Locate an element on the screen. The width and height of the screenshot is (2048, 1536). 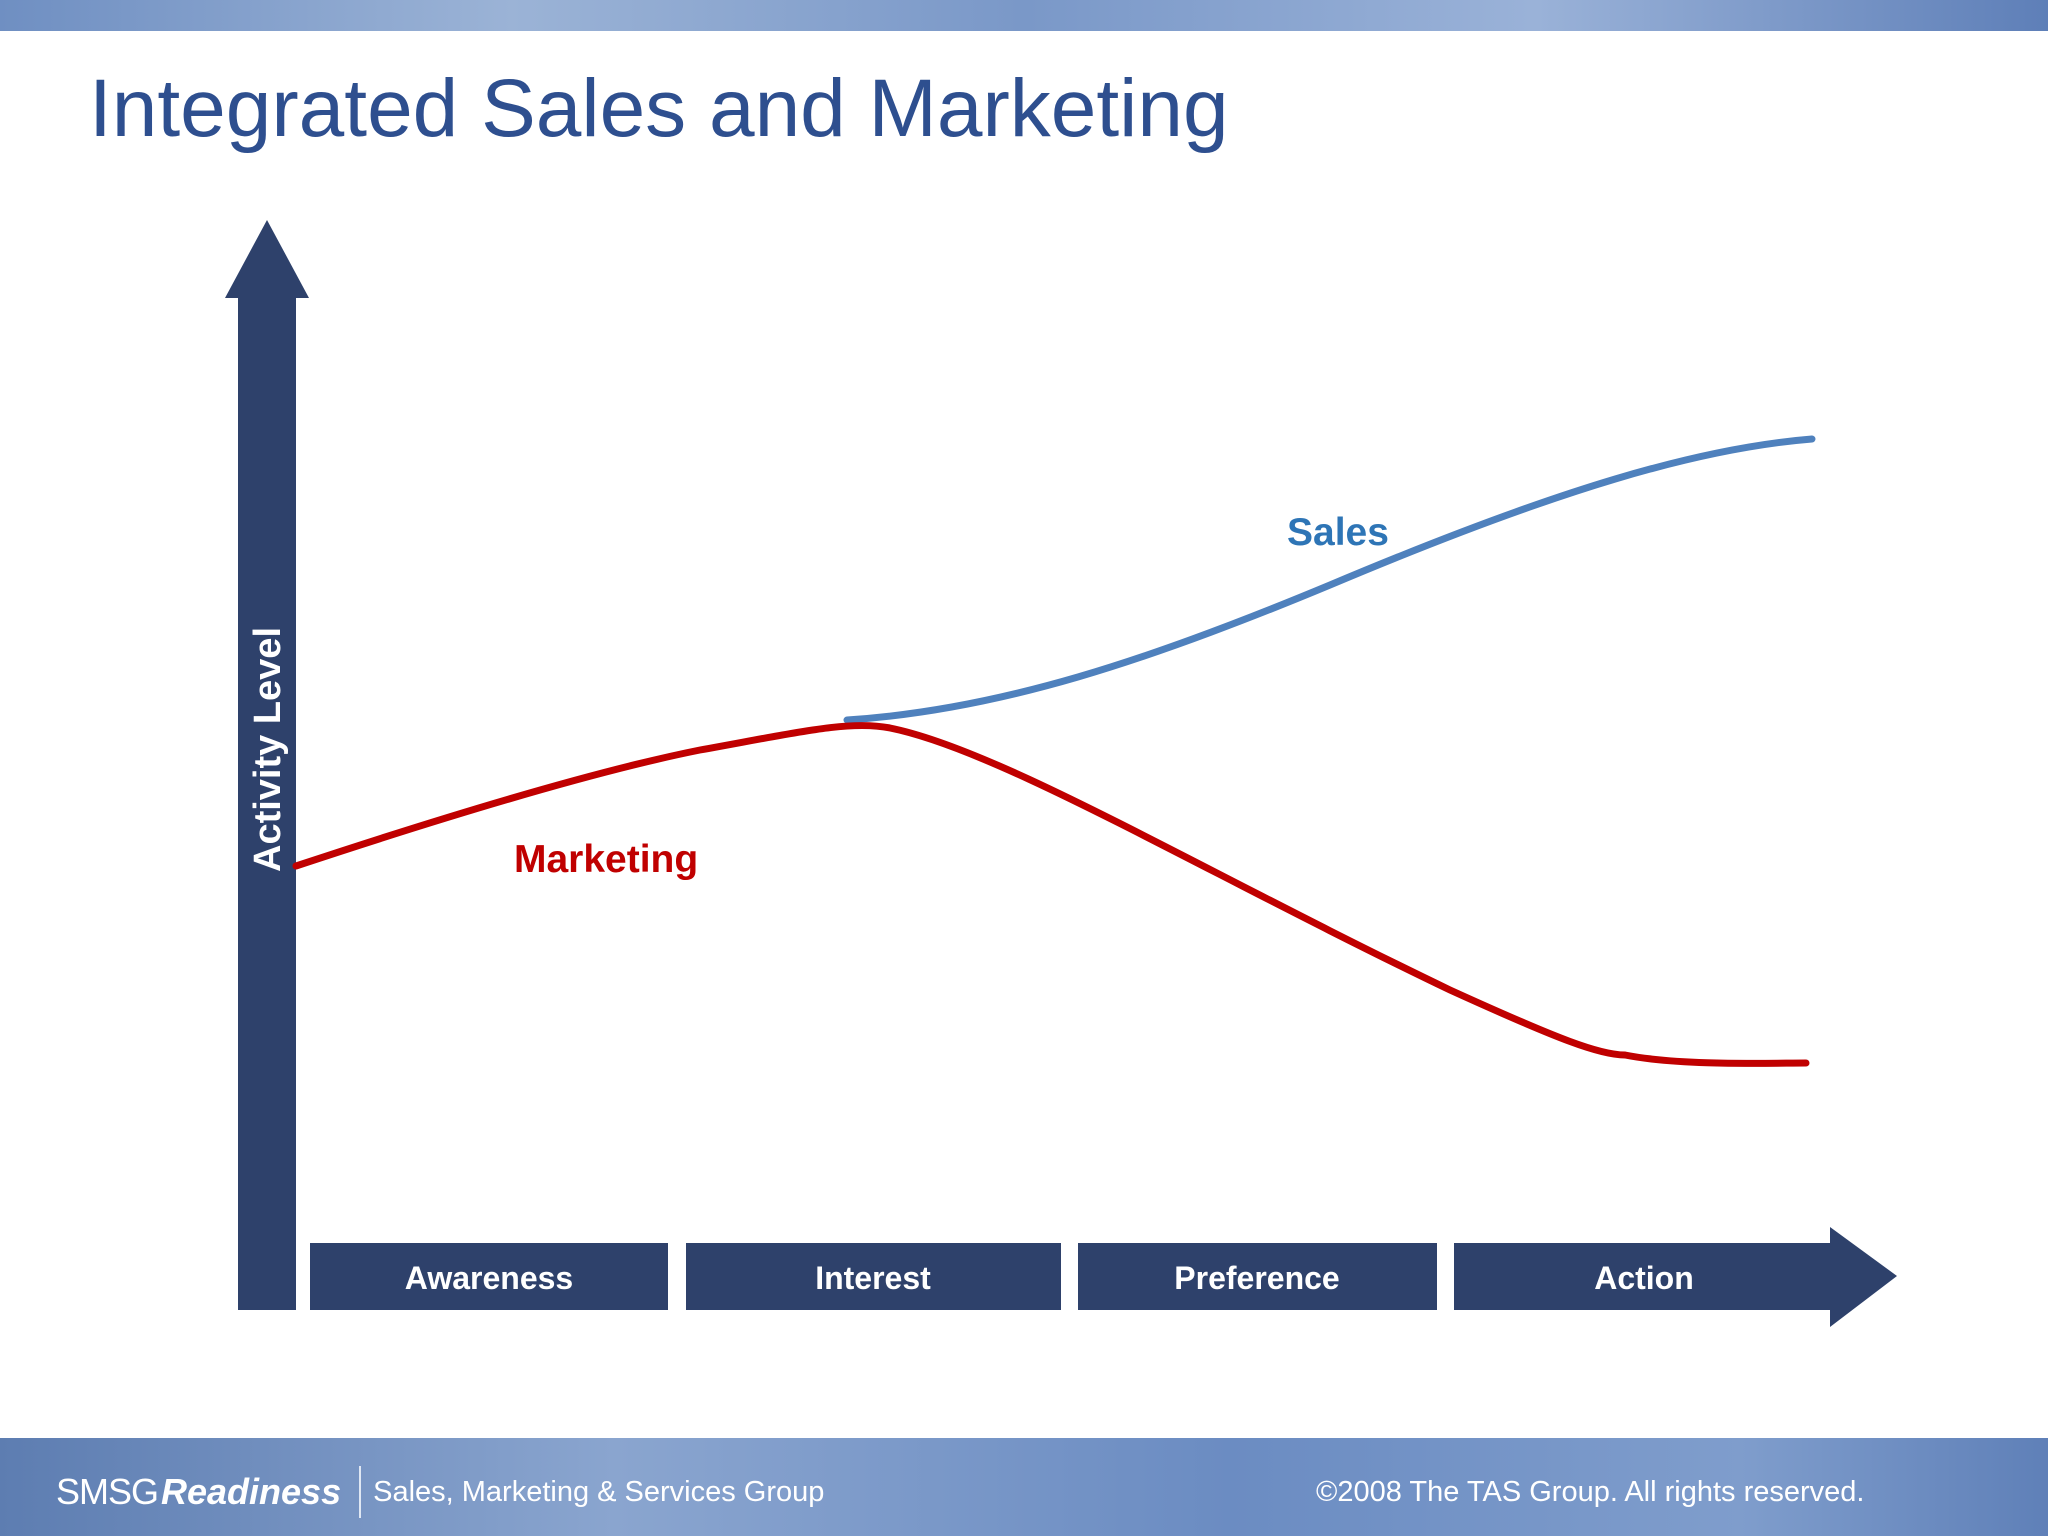
stage-label-awareness: Awareness is located at coordinates (489, 1278).